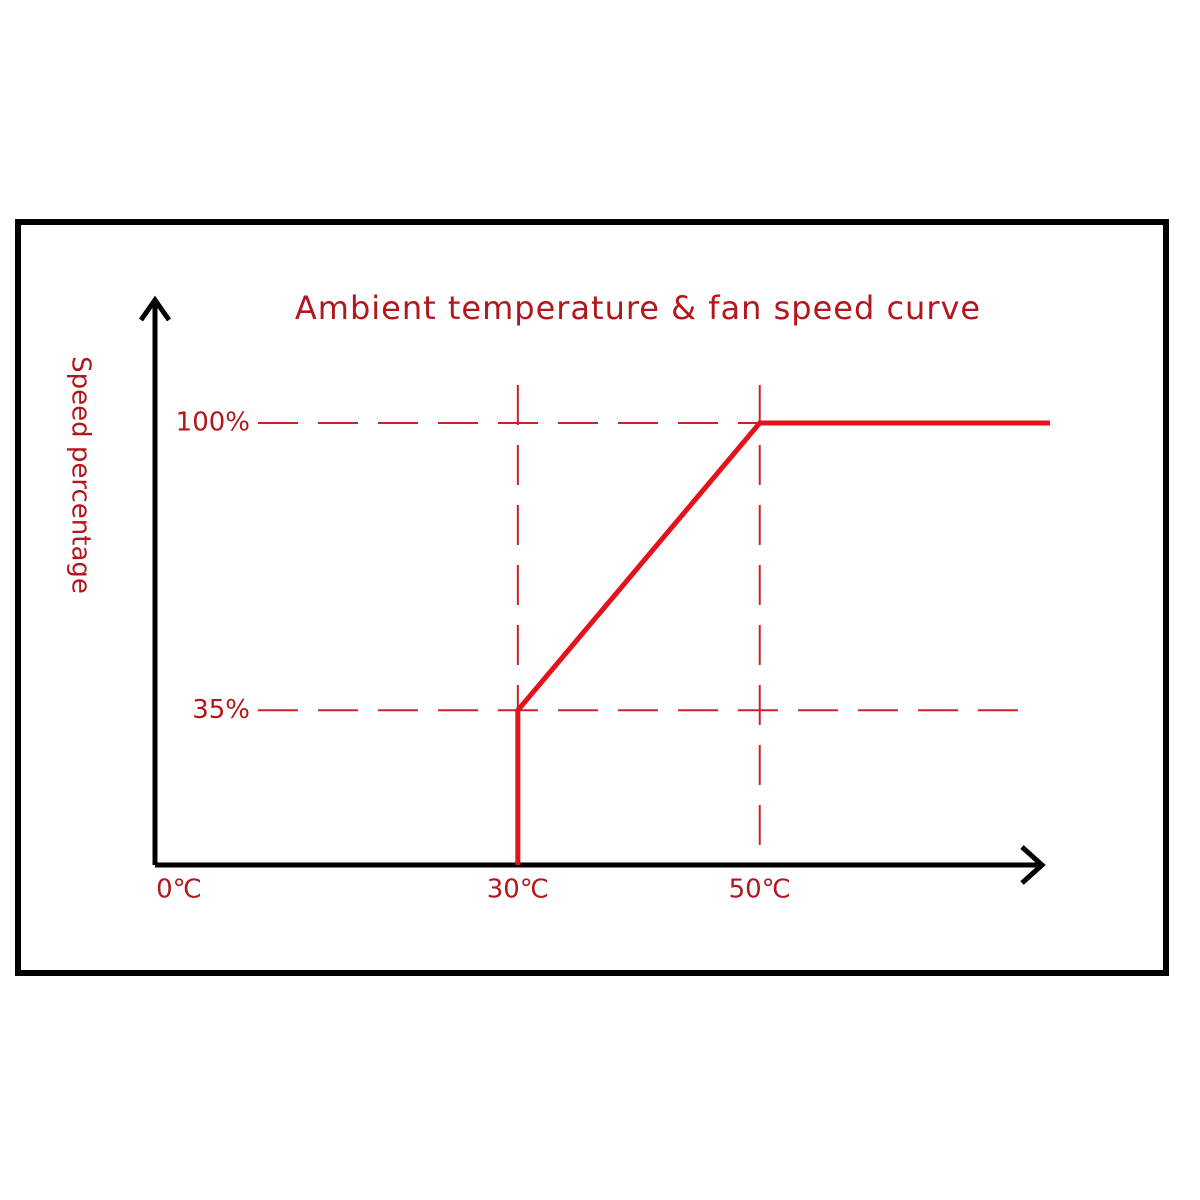 This screenshot has height=1200, width=1200. I want to click on y-axis-arrow, so click(155, 308).